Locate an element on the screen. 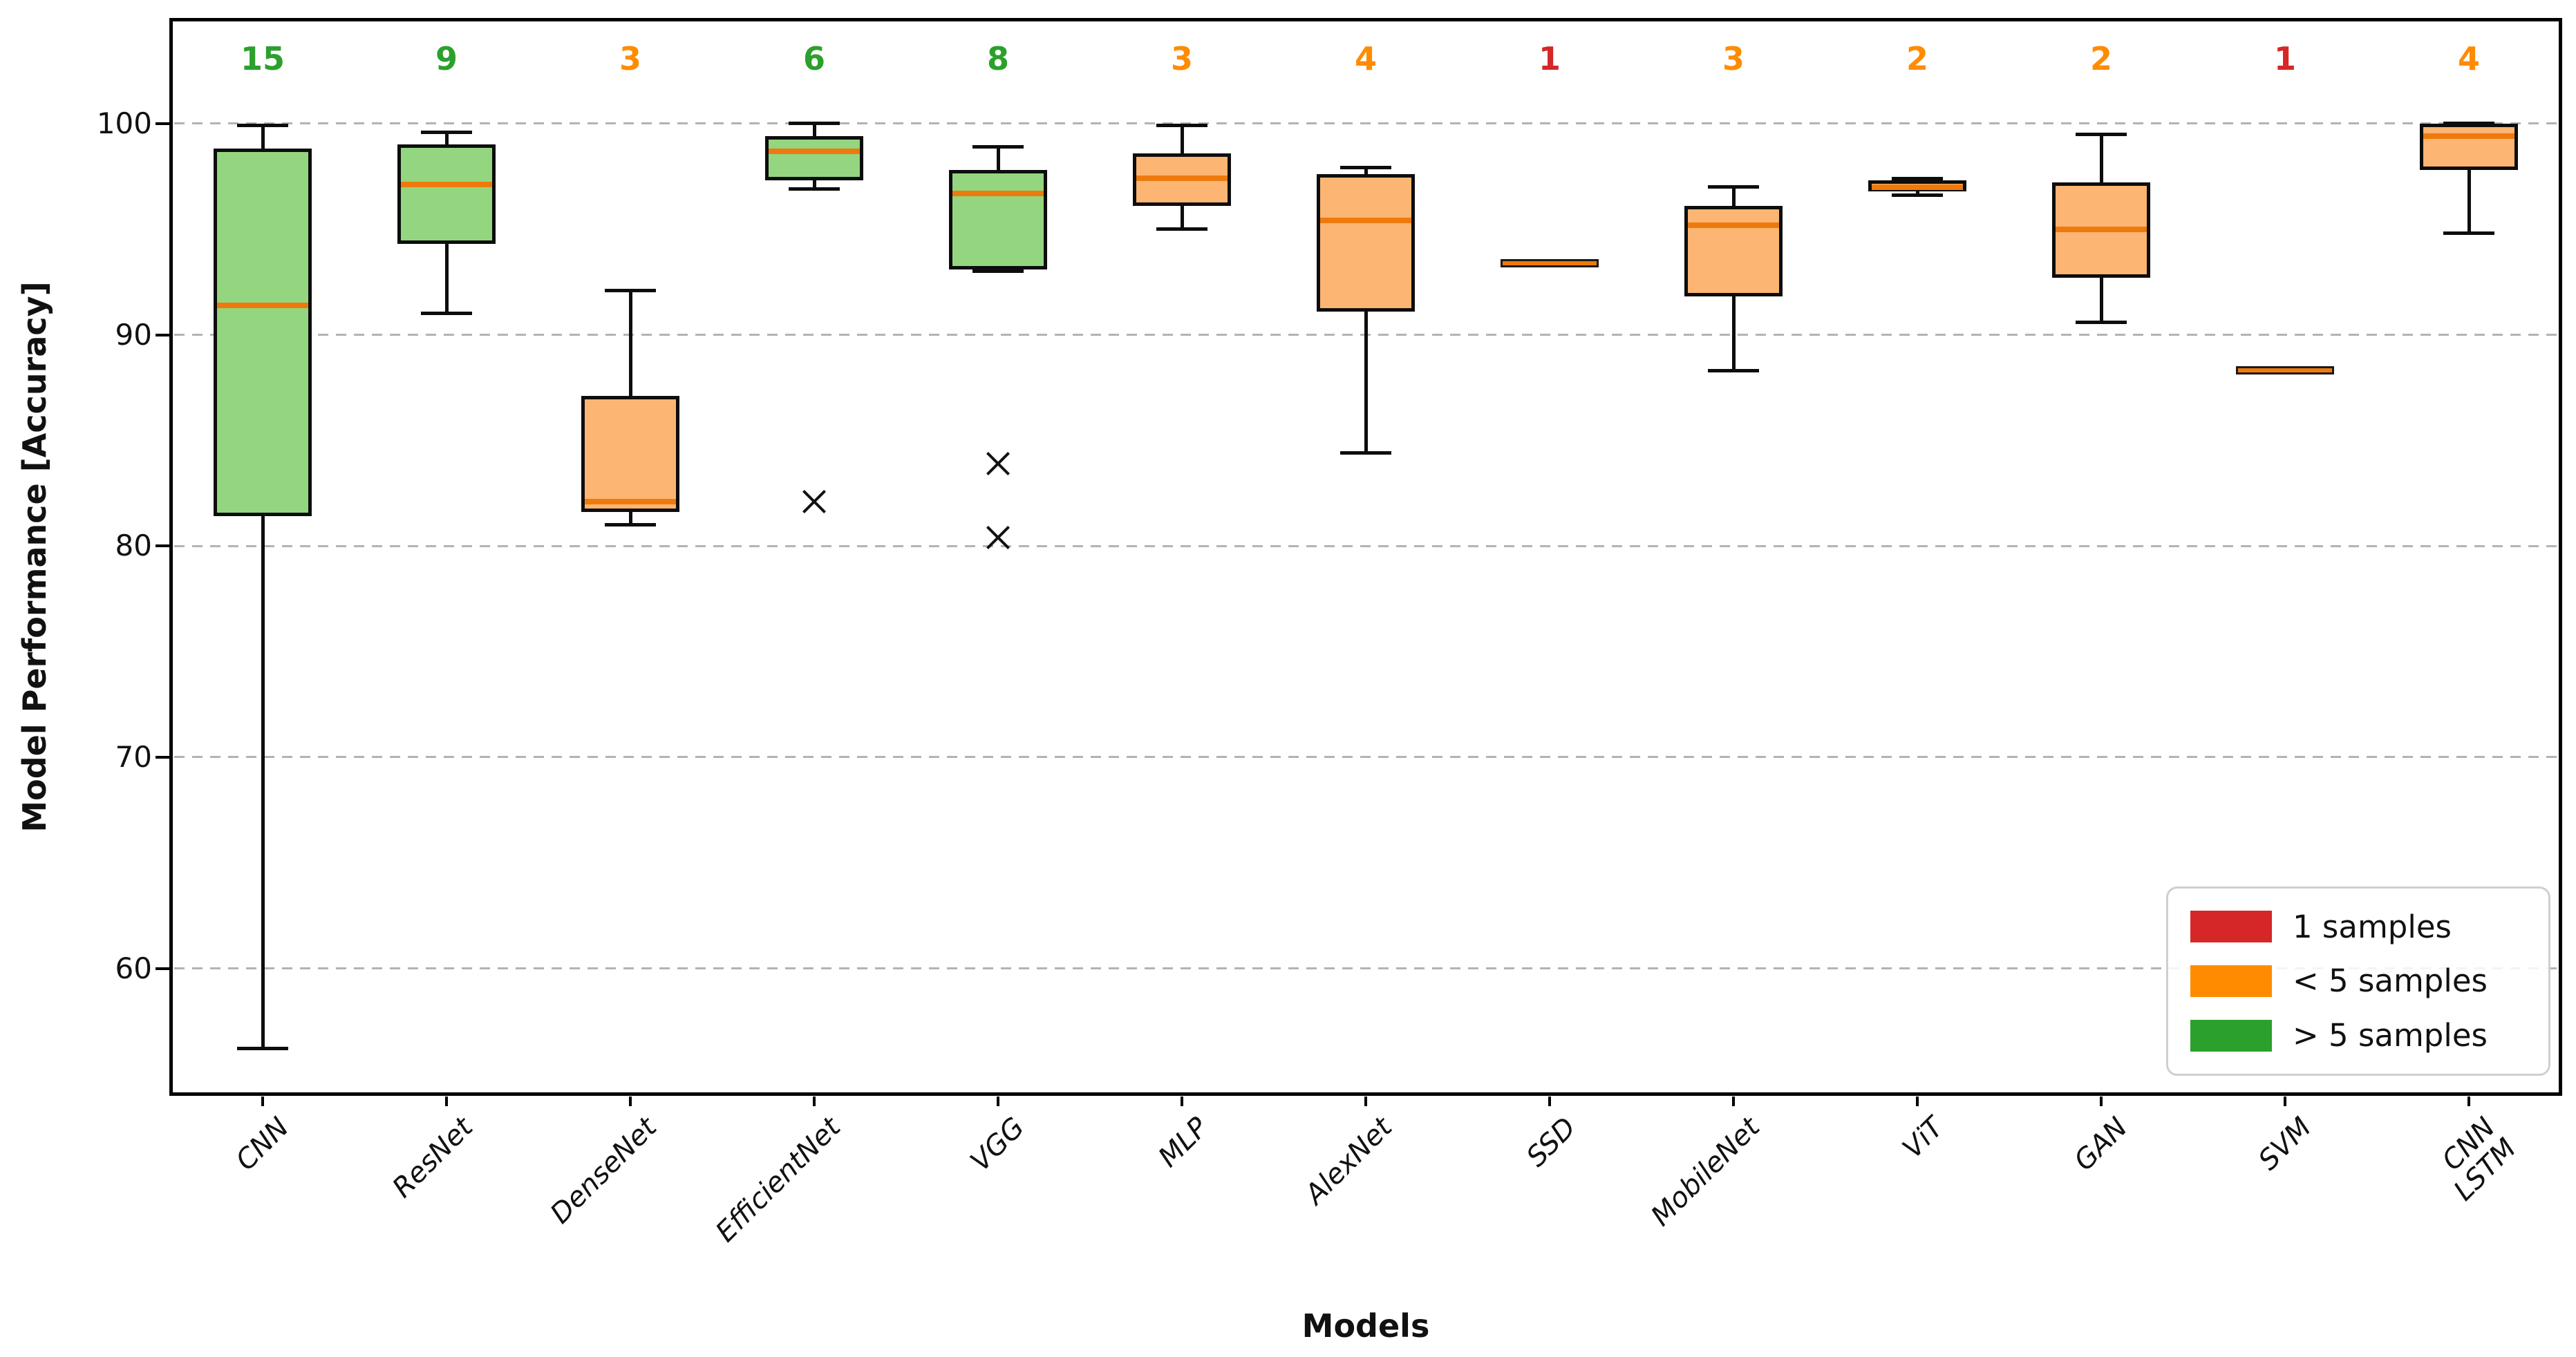 The width and height of the screenshot is (2576, 1357). legend-item: > 5 samples is located at coordinates (2358, 1035).